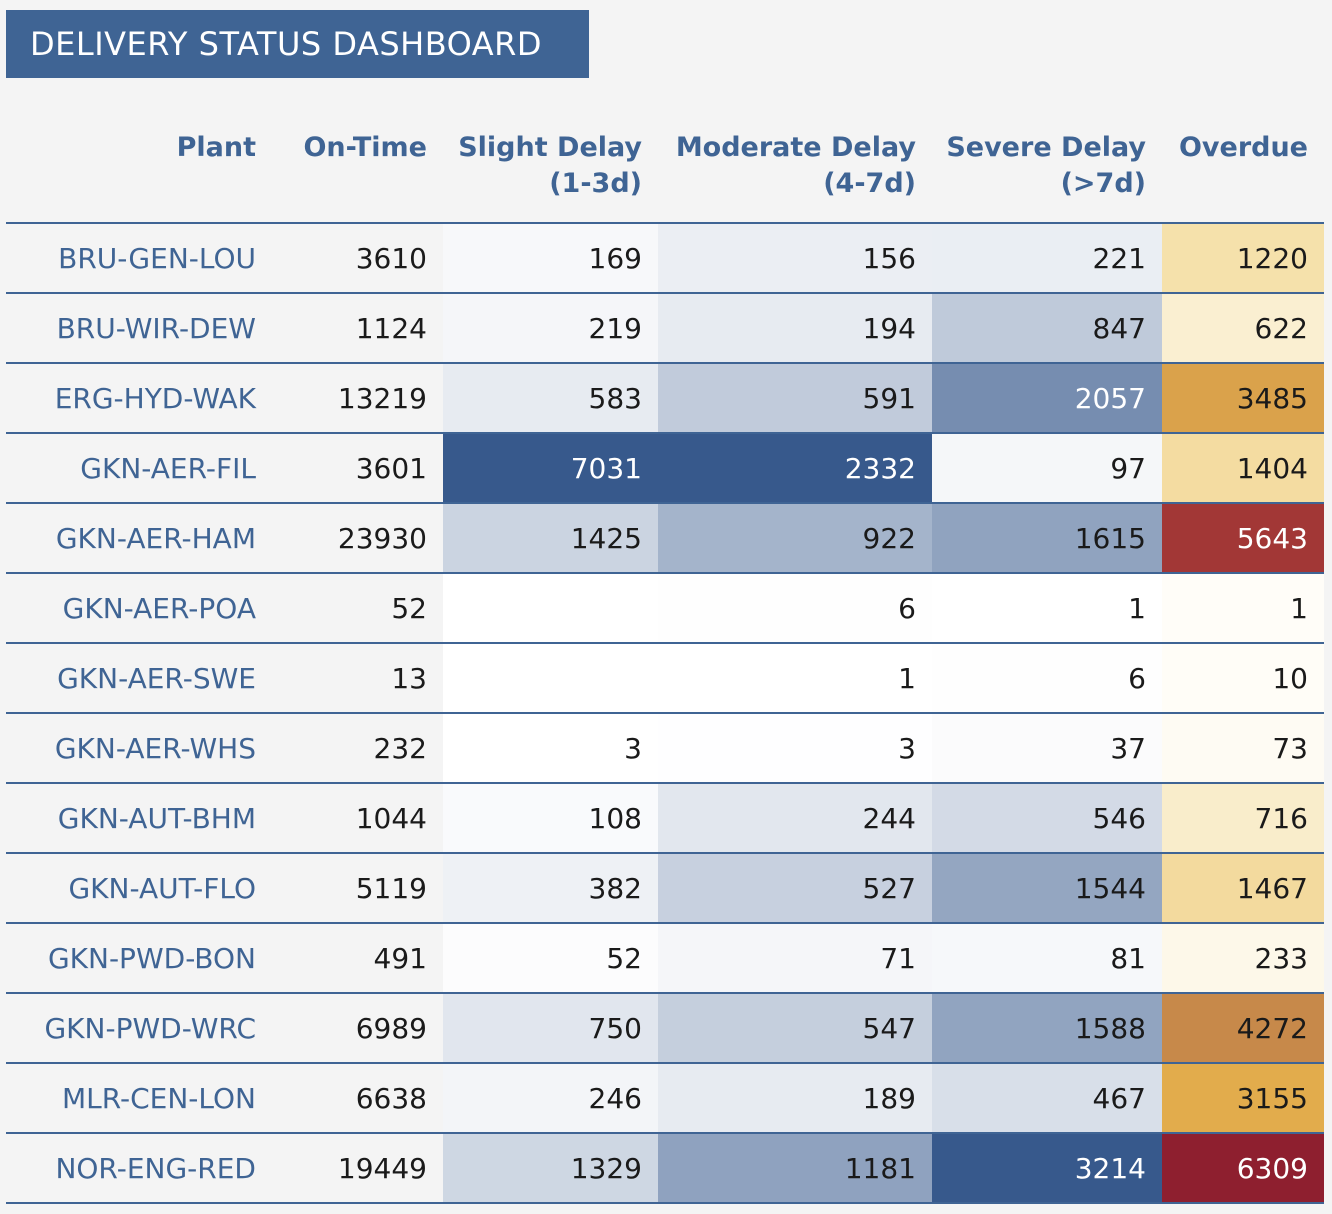 Image resolution: width=1332 pixels, height=1214 pixels. What do you see at coordinates (795, 1098) in the screenshot?
I see `value-cell-moderate: 189` at bounding box center [795, 1098].